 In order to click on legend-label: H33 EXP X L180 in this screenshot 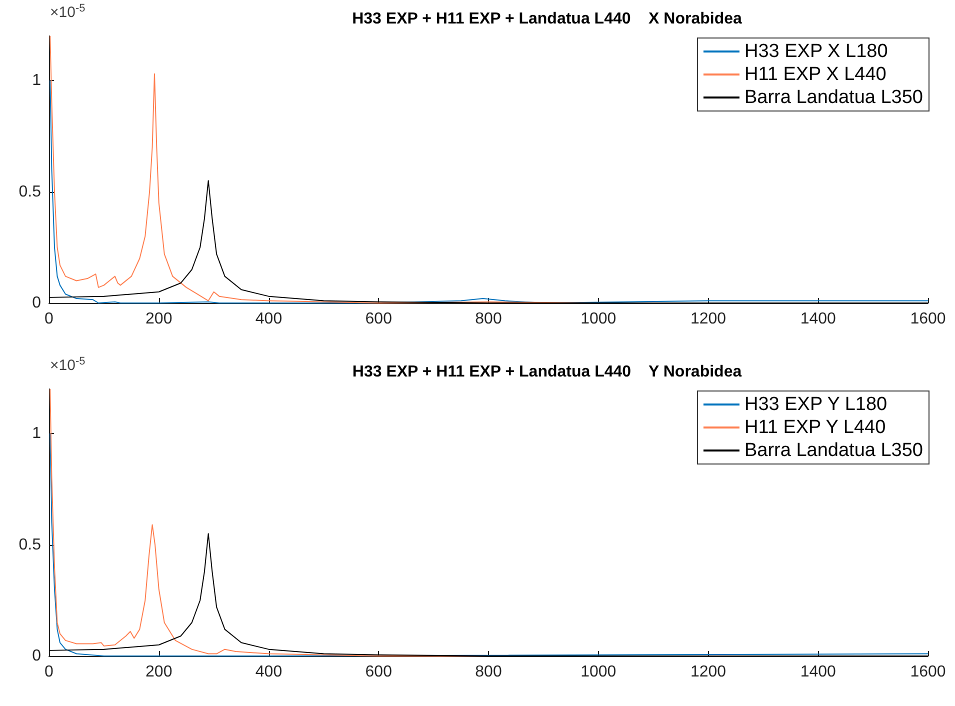, I will do `click(816, 51)`.